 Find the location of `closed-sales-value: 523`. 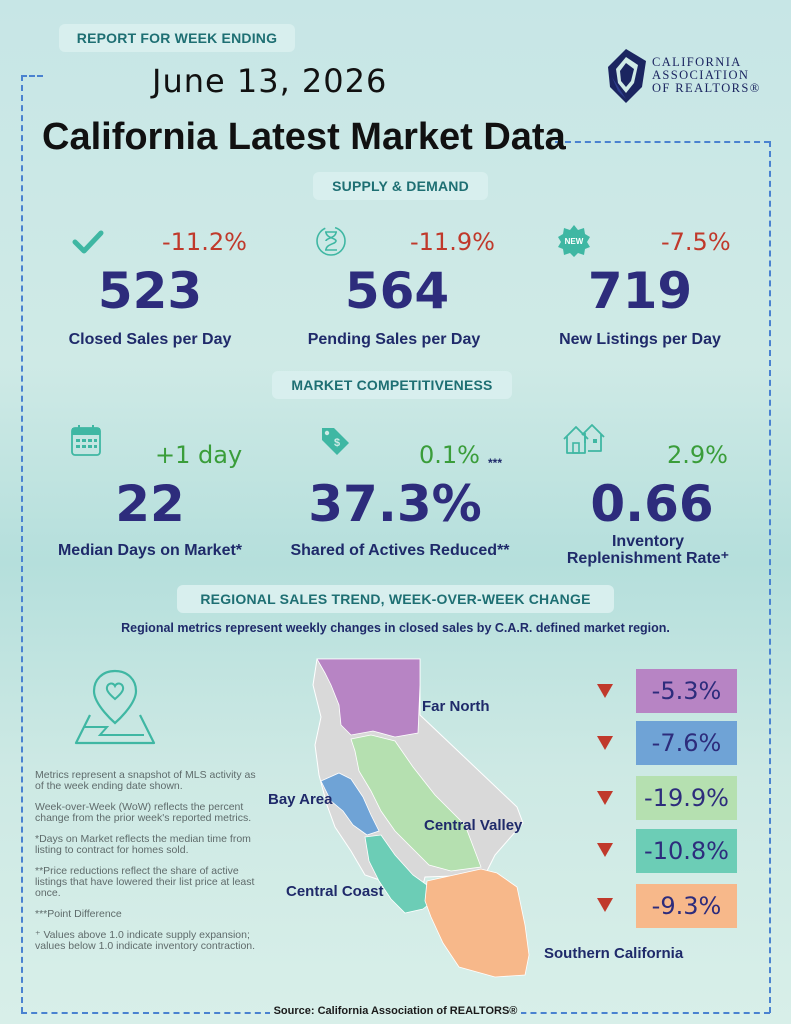

closed-sales-value: 523 is located at coordinates (150, 291).